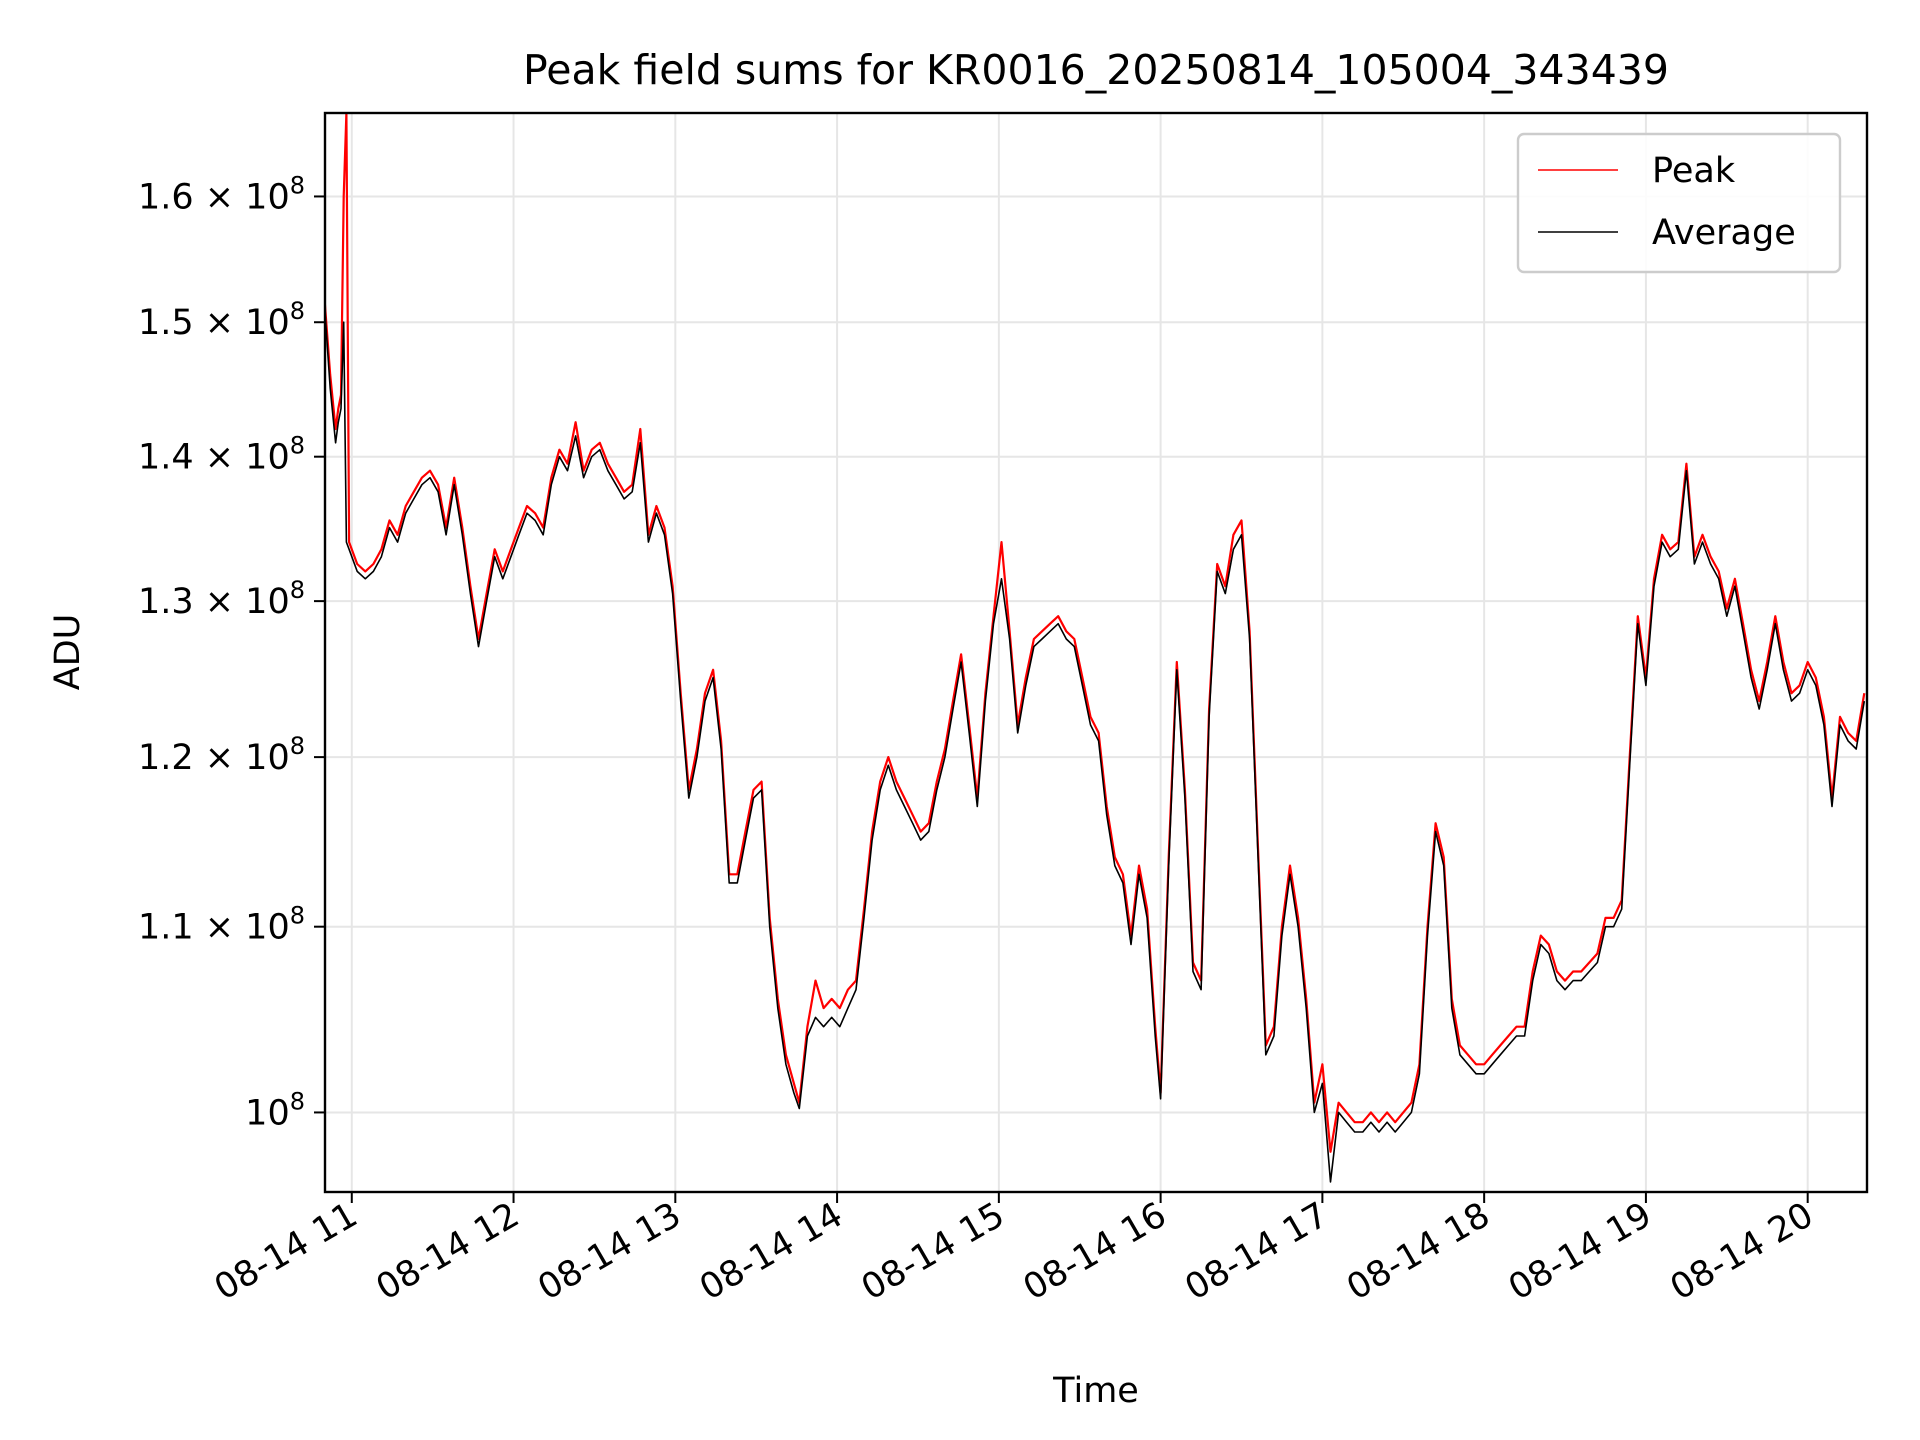  I want to click on legend-label-average: Average, so click(1724, 233).